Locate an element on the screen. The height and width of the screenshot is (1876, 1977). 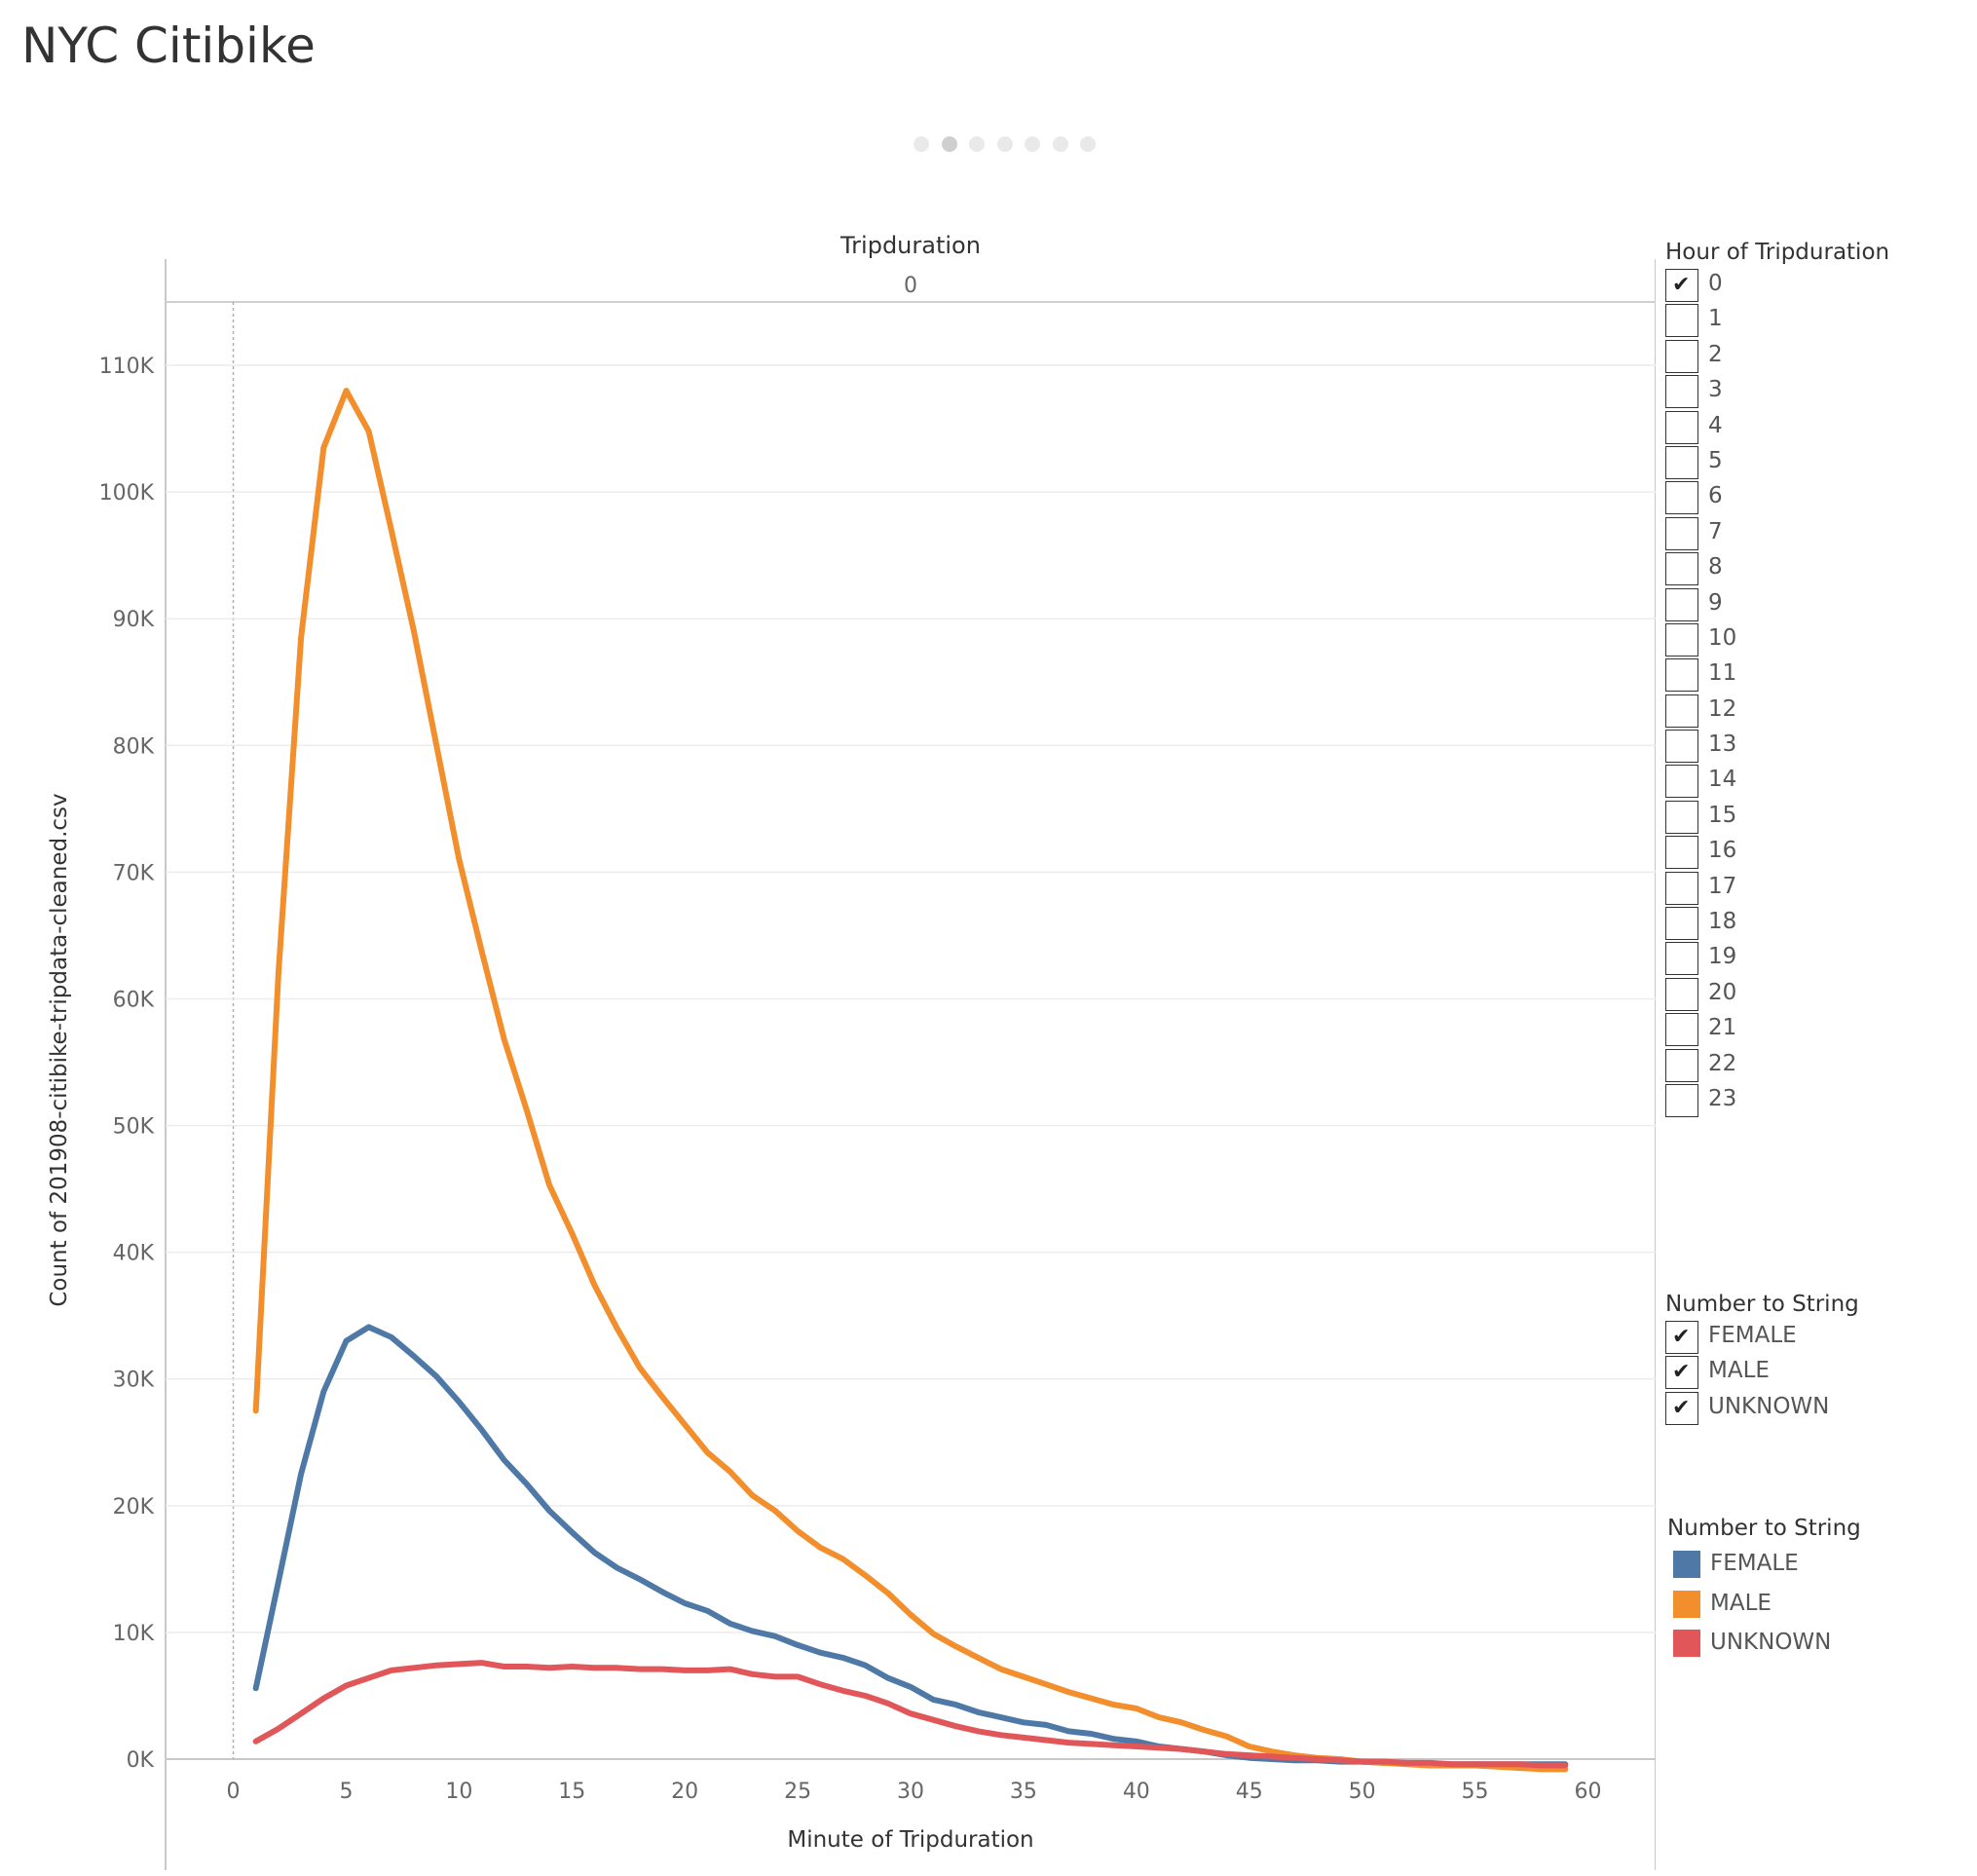
series-line-unknown is located at coordinates (911, 1715).